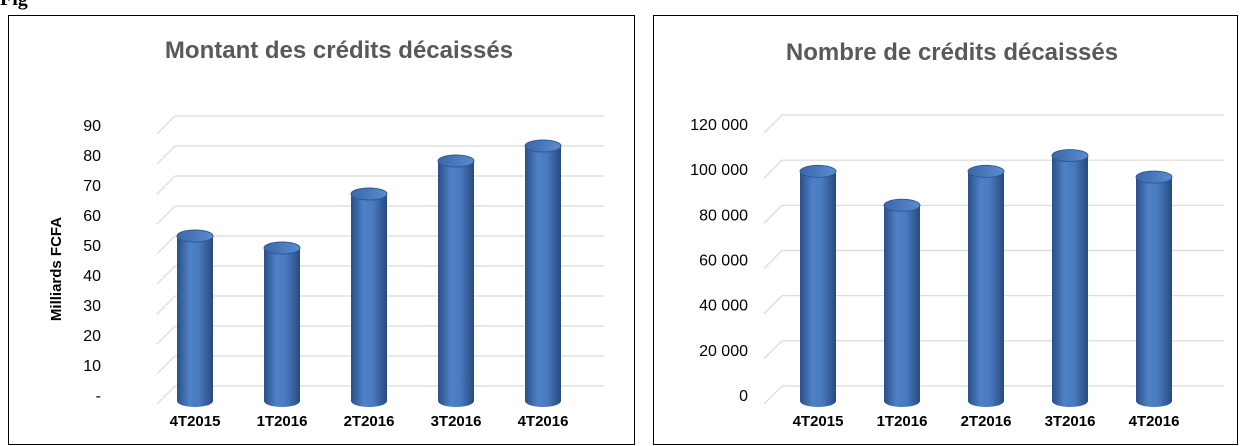 Image resolution: width=1242 pixels, height=446 pixels. I want to click on amount-category-label: 4T2015, so click(195, 421).